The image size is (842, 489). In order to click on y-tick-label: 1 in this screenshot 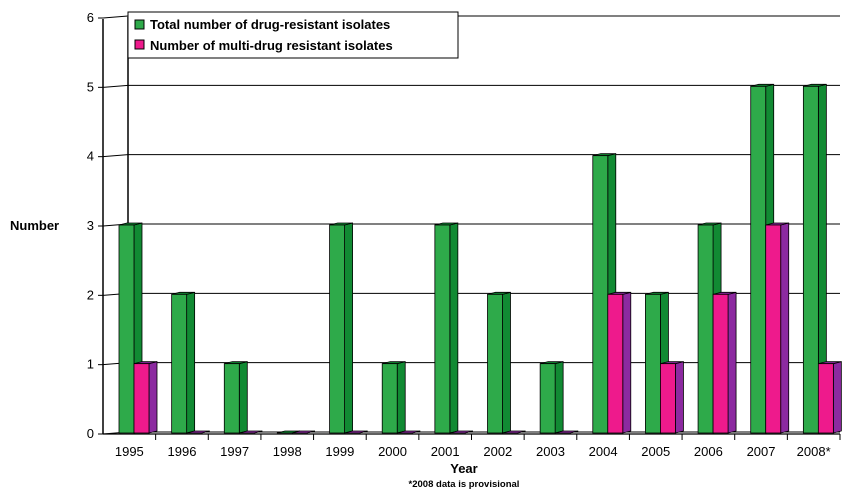, I will do `click(90, 364)`.